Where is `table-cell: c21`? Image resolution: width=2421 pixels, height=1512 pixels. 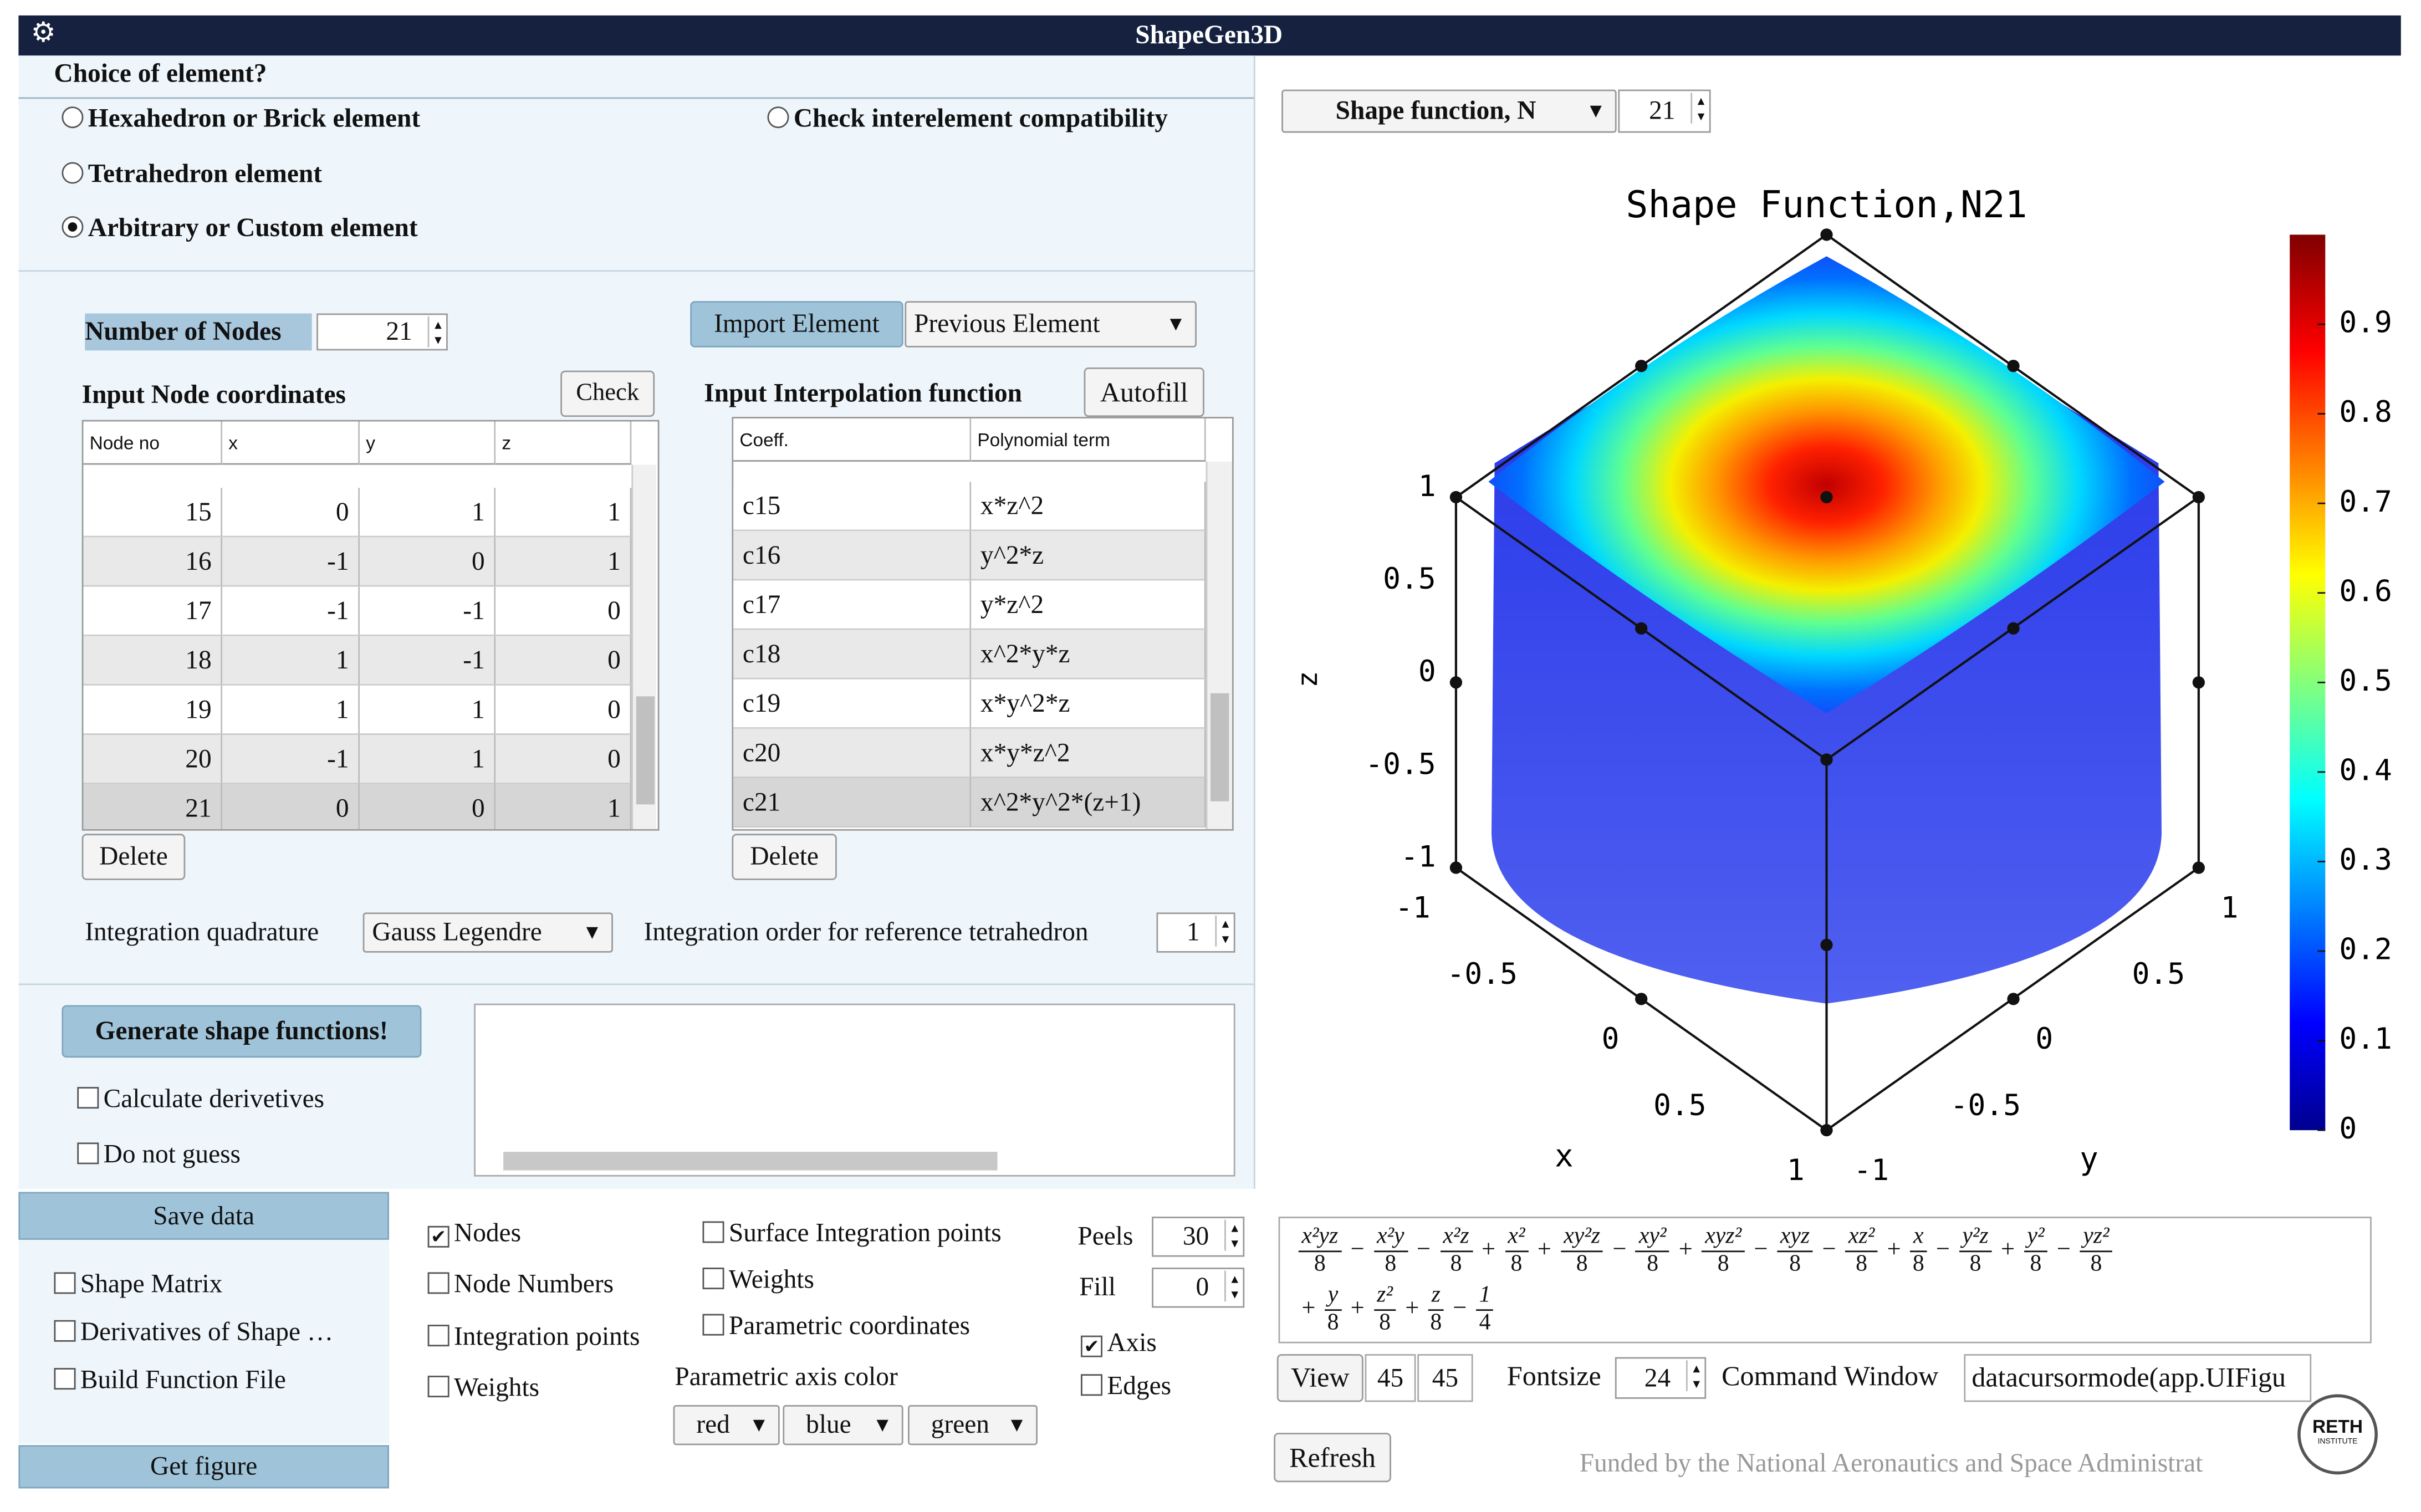 table-cell: c21 is located at coordinates (853, 803).